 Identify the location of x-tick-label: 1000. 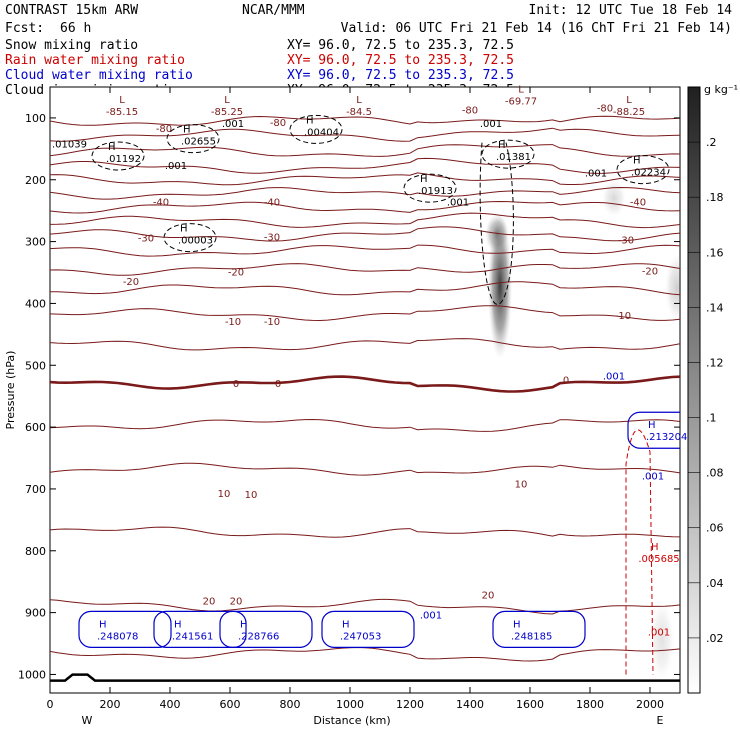
(350, 704).